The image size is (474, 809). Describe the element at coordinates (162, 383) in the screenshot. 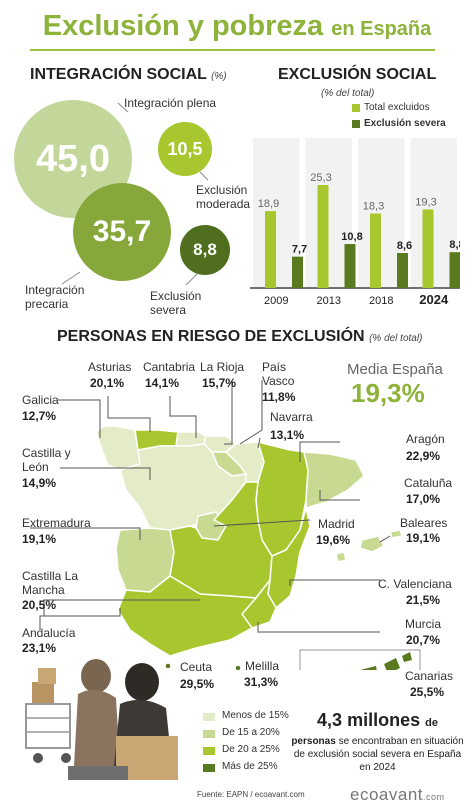

I see `region-value-cantabria: 14,1%` at that location.